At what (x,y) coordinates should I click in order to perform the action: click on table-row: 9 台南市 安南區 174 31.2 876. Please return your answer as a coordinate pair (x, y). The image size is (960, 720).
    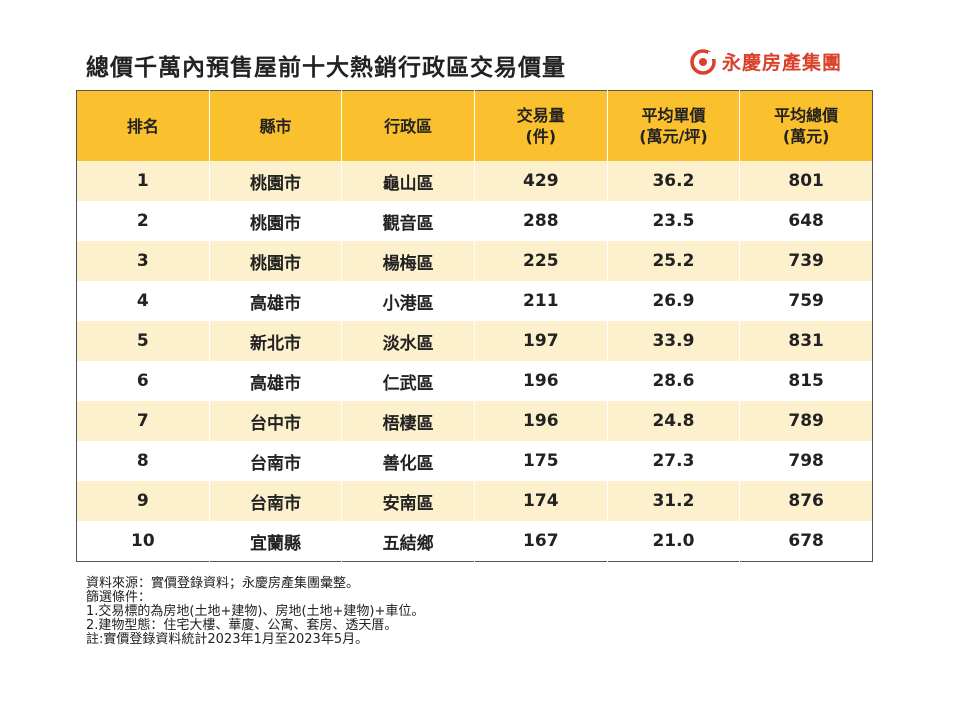
    Looking at the image, I should click on (474, 501).